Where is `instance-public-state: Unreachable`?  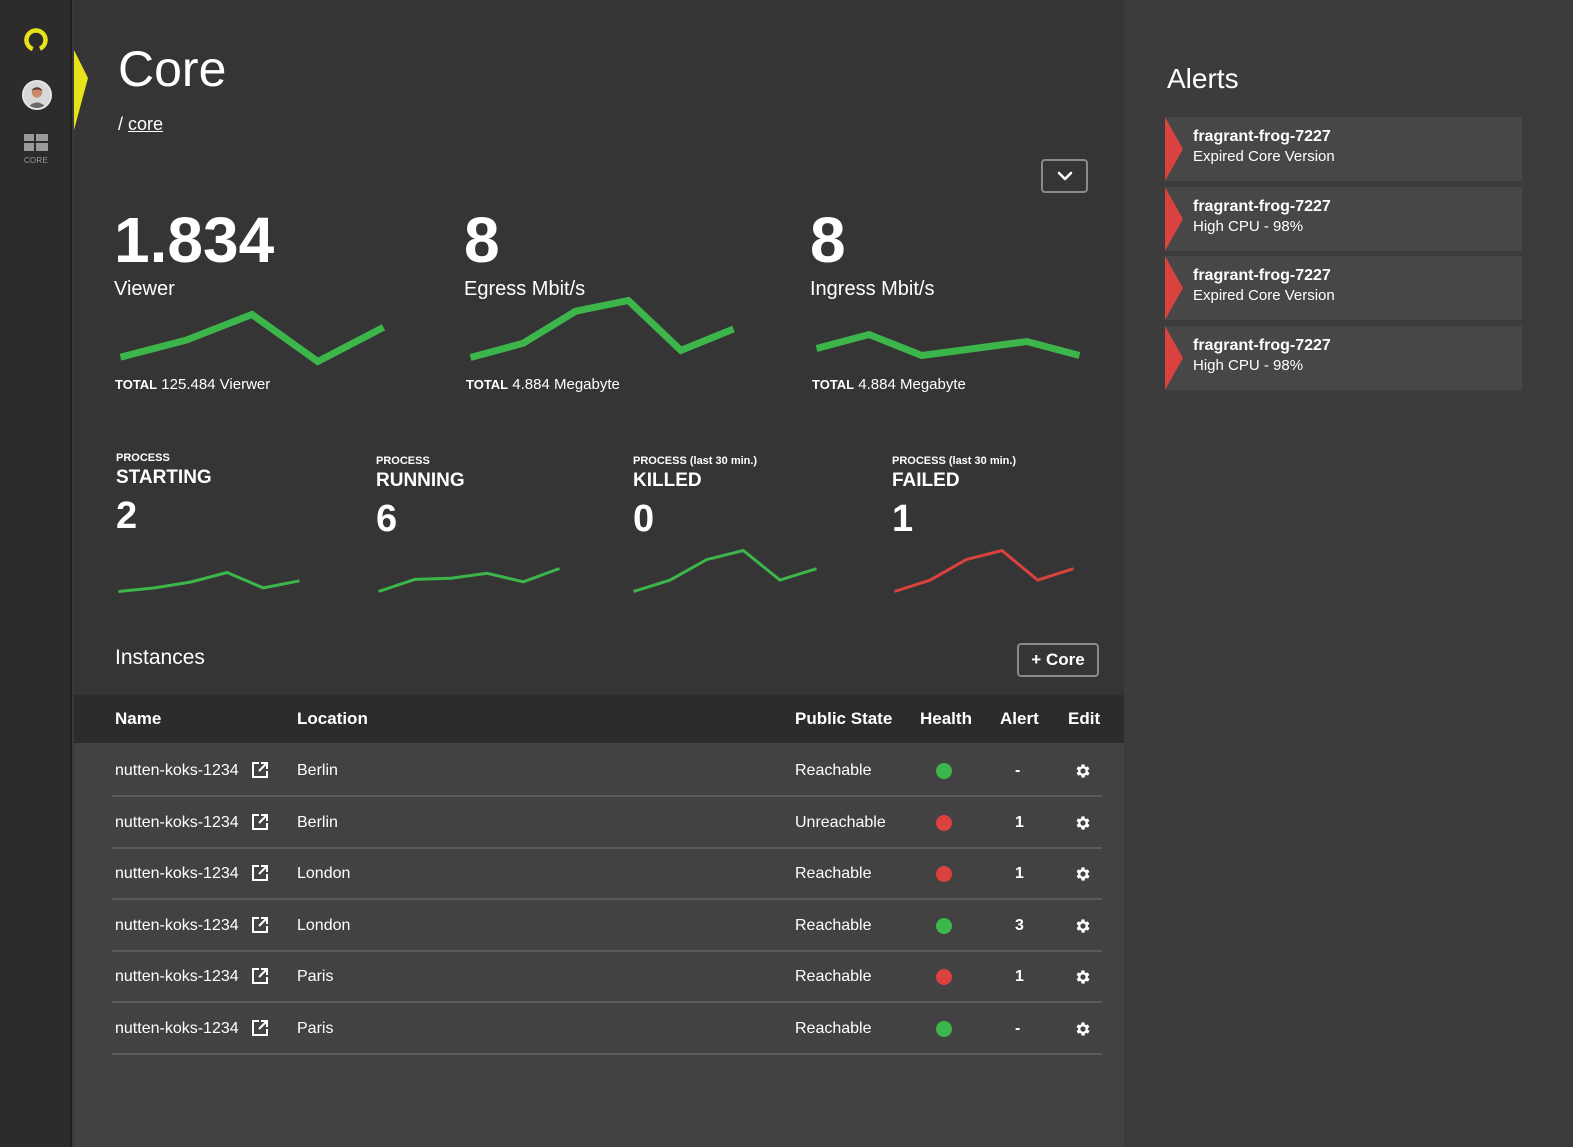
instance-public-state: Unreachable is located at coordinates (840, 822).